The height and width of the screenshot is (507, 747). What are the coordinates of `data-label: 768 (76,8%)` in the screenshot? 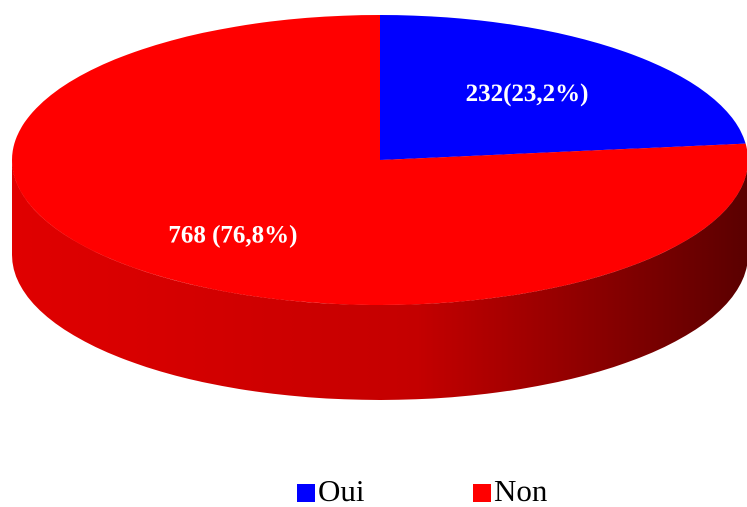 It's located at (232, 235).